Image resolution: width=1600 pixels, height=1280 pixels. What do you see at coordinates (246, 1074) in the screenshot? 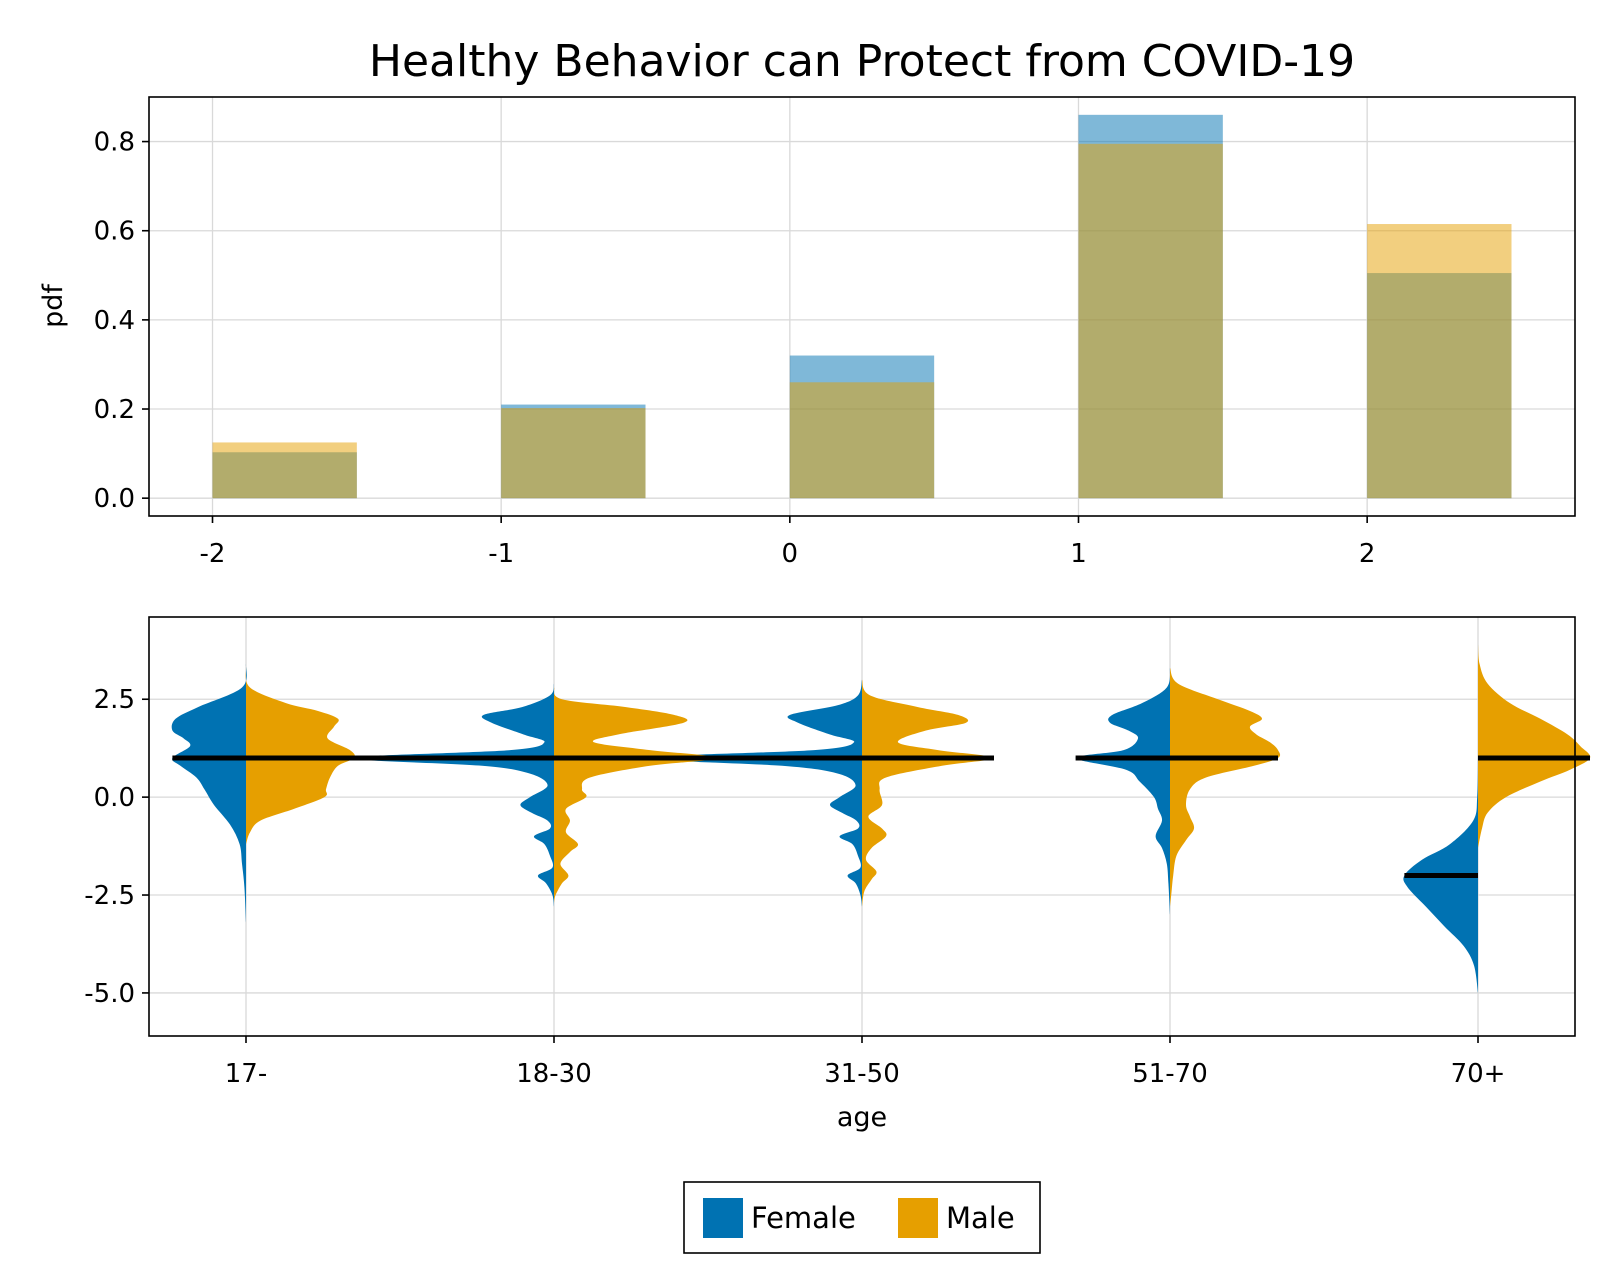
I see `violin-category-label: 17-` at bounding box center [246, 1074].